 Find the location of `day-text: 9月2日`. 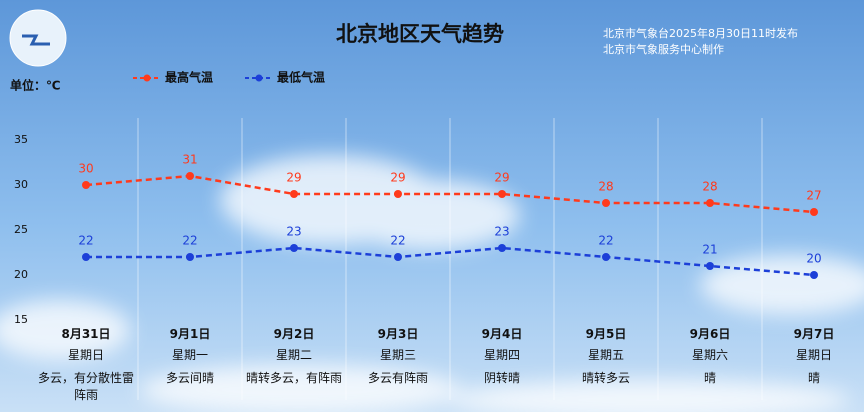

day-text: 9月2日 is located at coordinates (294, 334).